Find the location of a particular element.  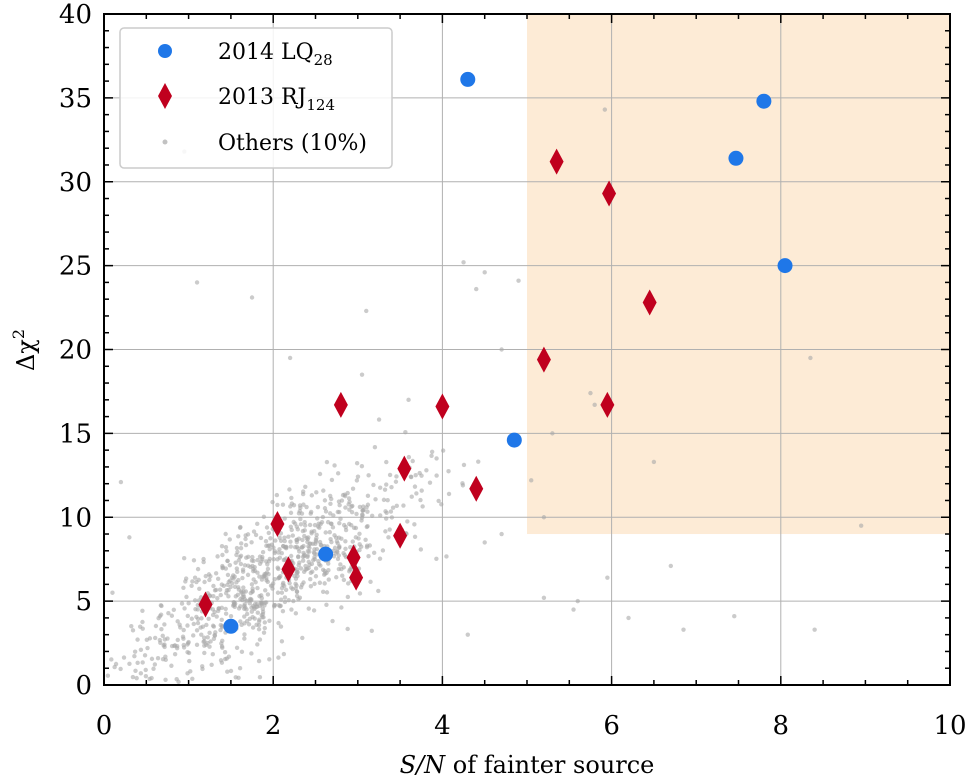

x-tick-label: 6 is located at coordinates (611, 726).